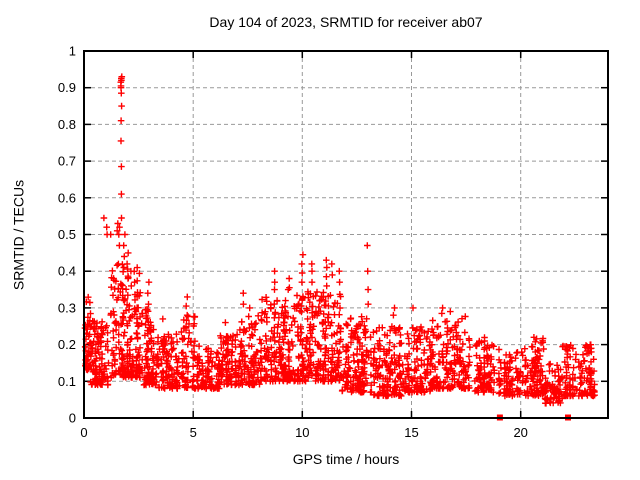  Describe the element at coordinates (67, 271) in the screenshot. I see `svg-text: 0.4` at that location.